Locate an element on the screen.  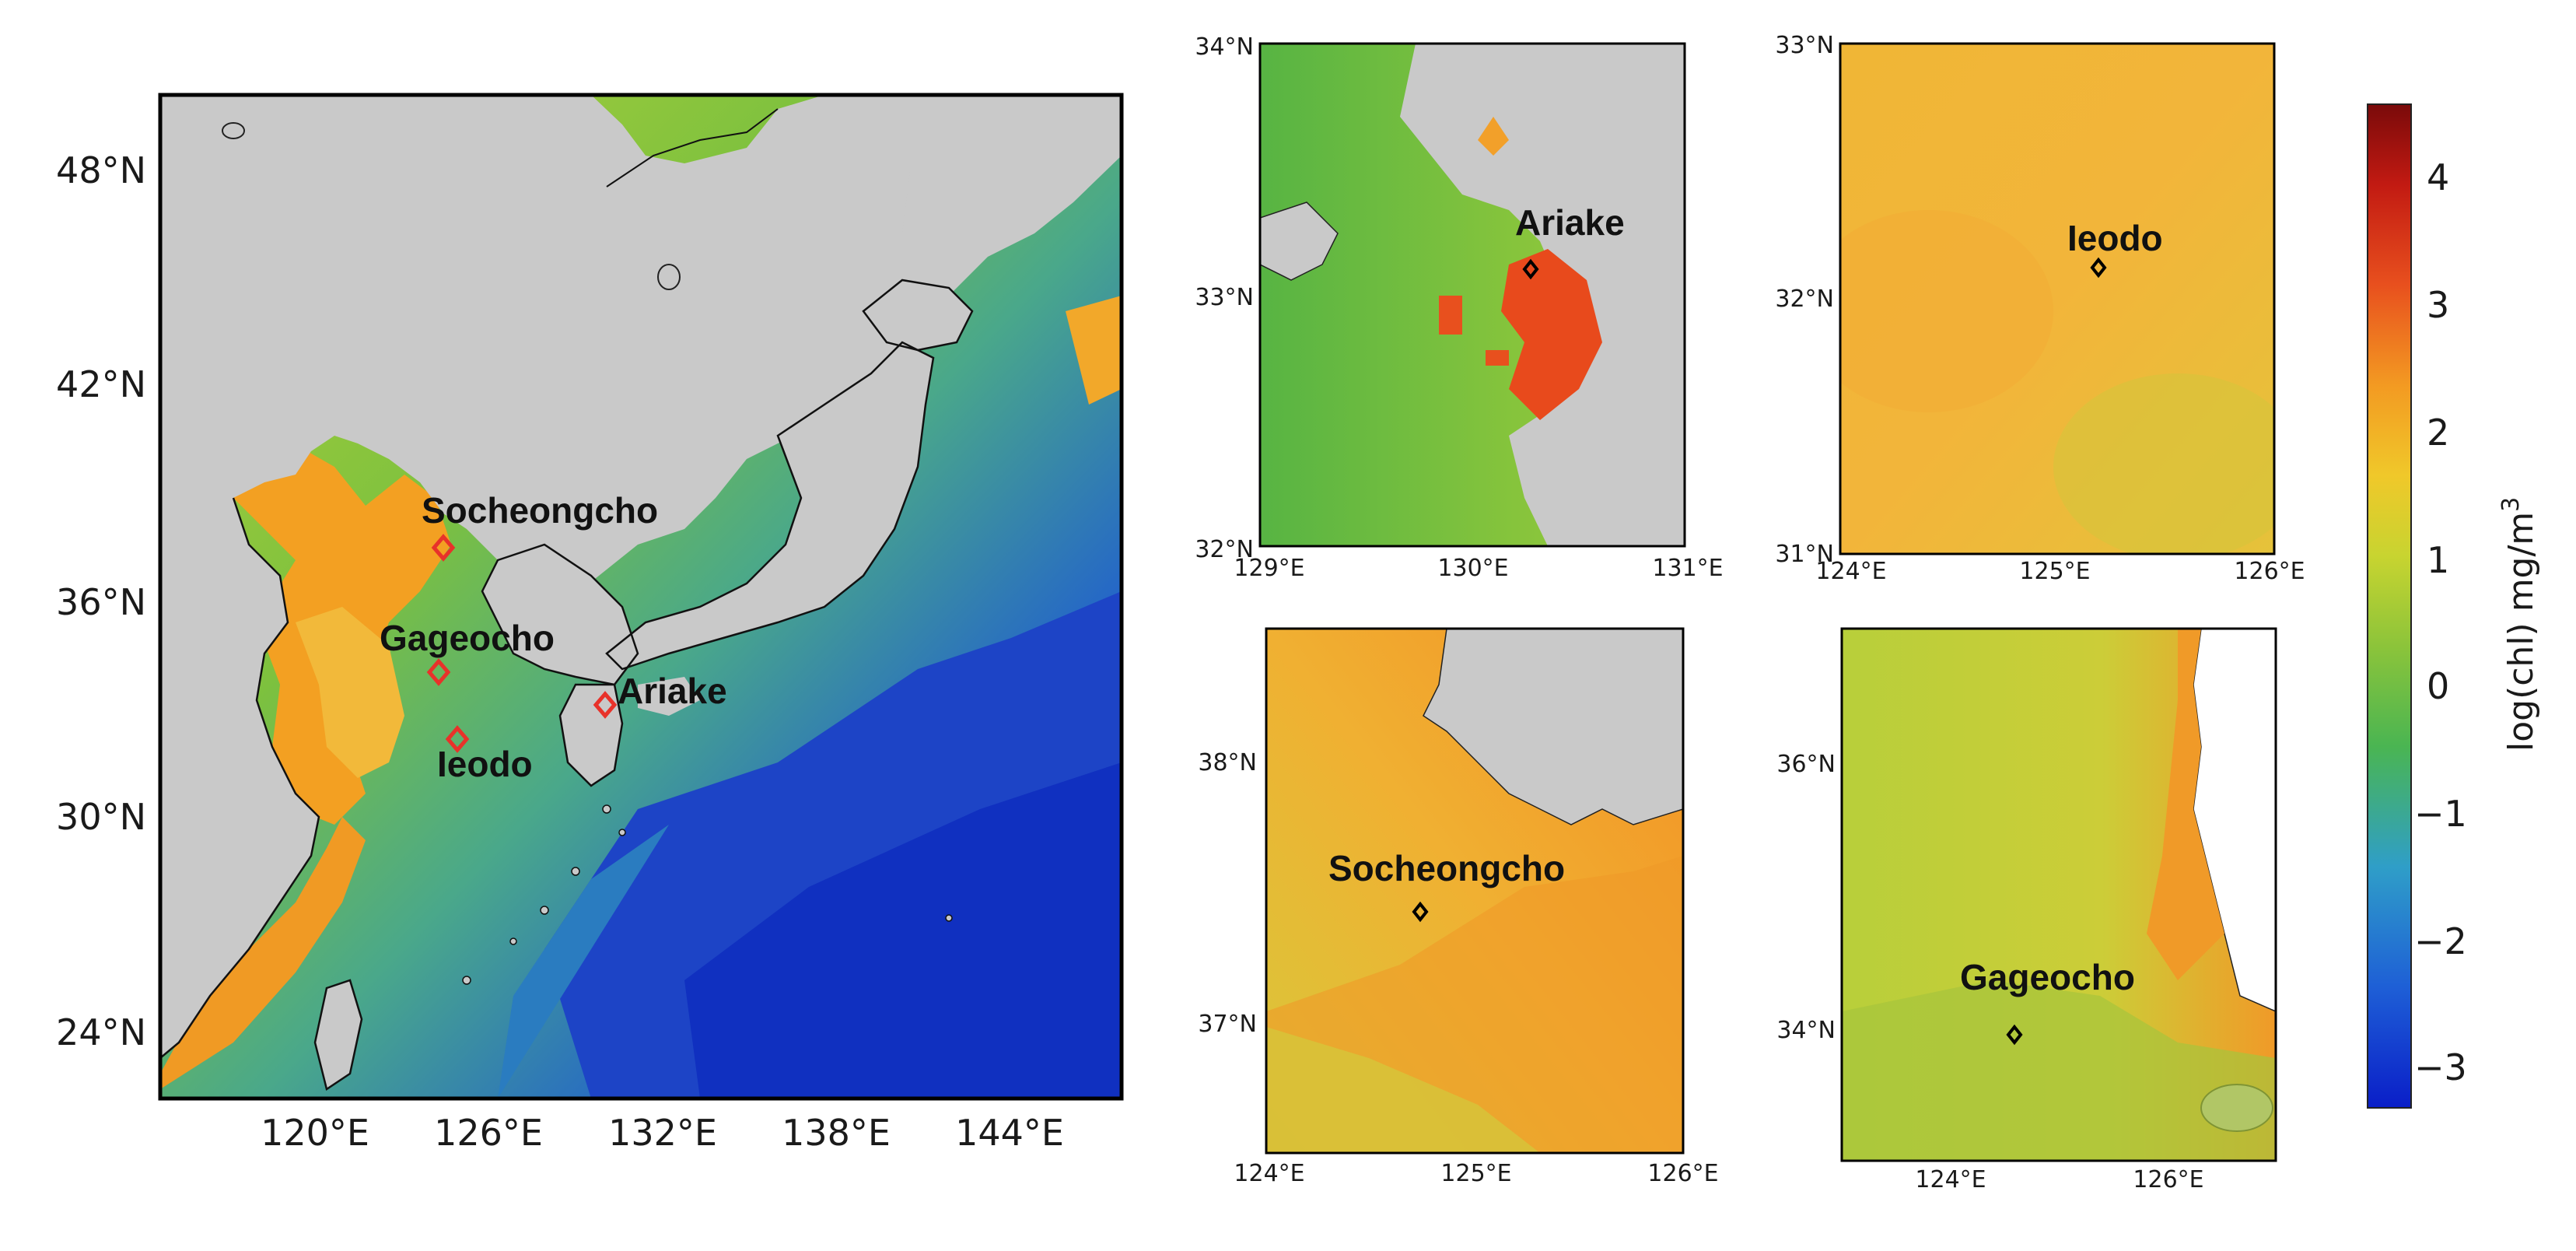
label-ariake: Ariake is located at coordinates (673, 691).